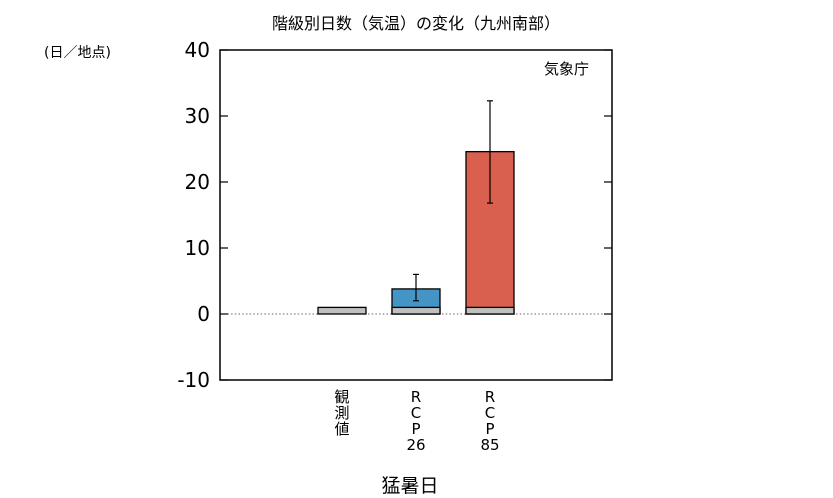  Describe the element at coordinates (566, 69) in the screenshot. I see `source-label: 気象庁` at that location.